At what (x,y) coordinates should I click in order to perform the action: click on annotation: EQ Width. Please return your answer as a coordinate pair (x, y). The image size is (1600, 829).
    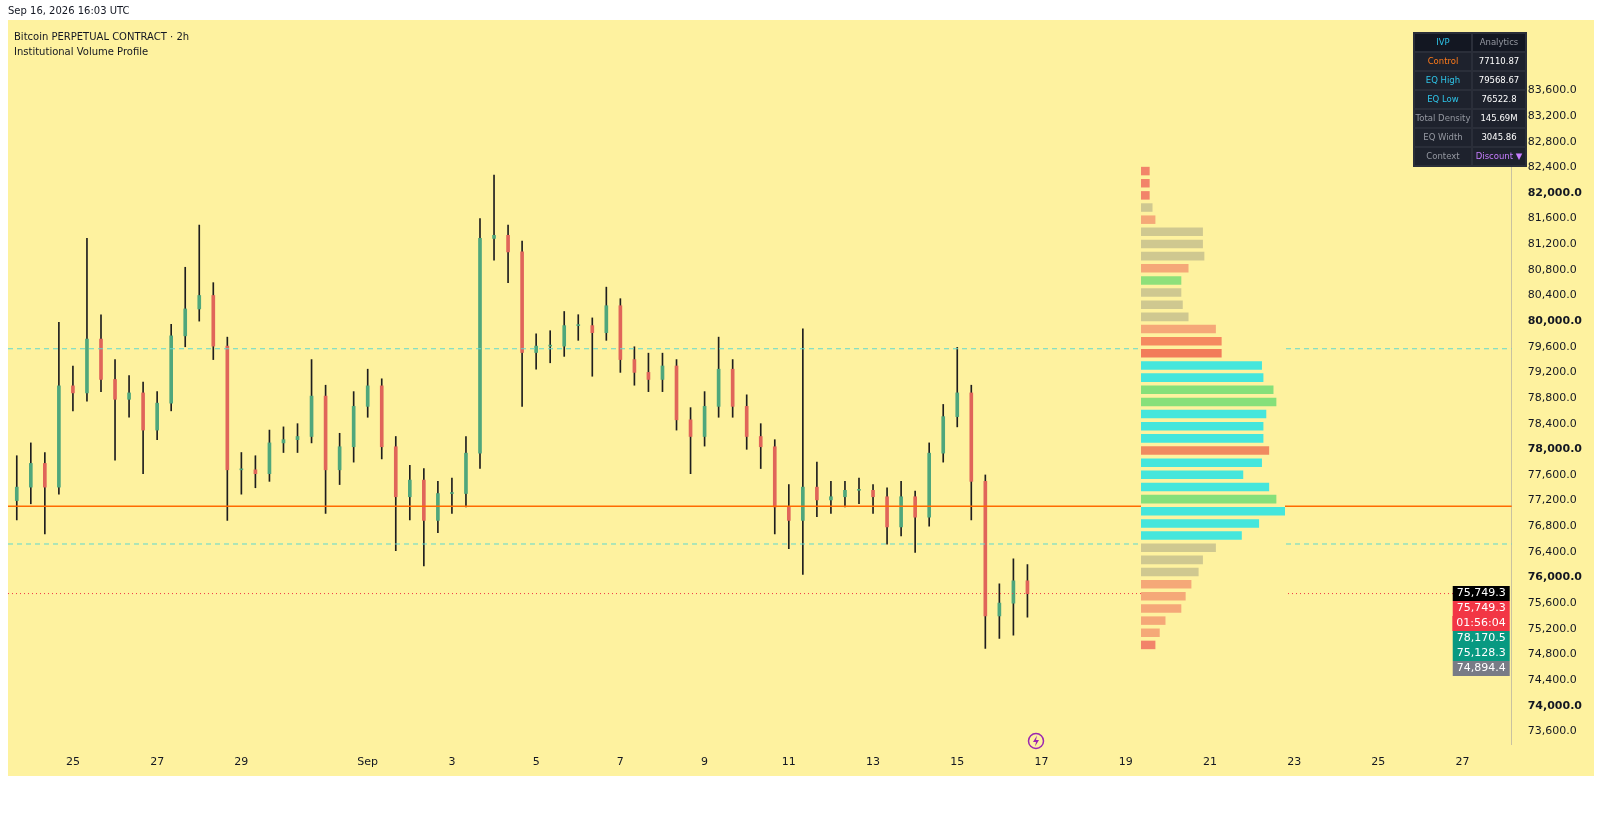
    Looking at the image, I should click on (1443, 137).